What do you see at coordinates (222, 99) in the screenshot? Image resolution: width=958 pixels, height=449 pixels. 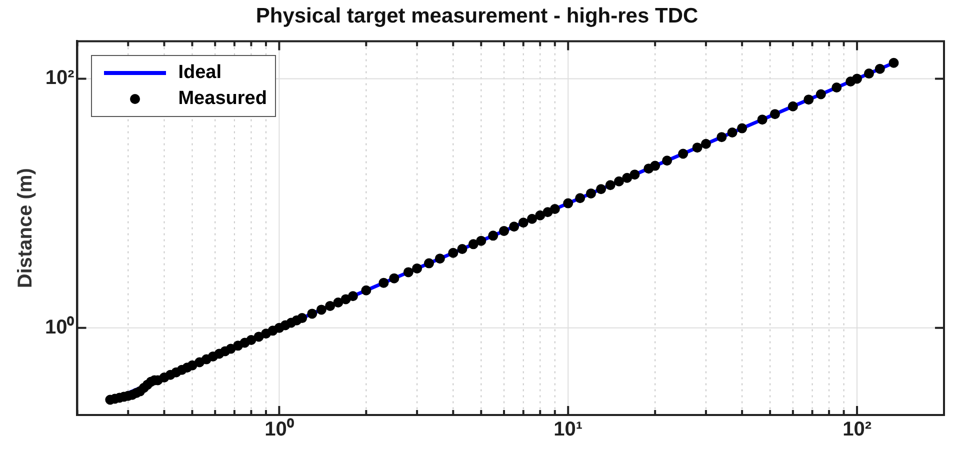 I see `legend-label: Measured` at bounding box center [222, 99].